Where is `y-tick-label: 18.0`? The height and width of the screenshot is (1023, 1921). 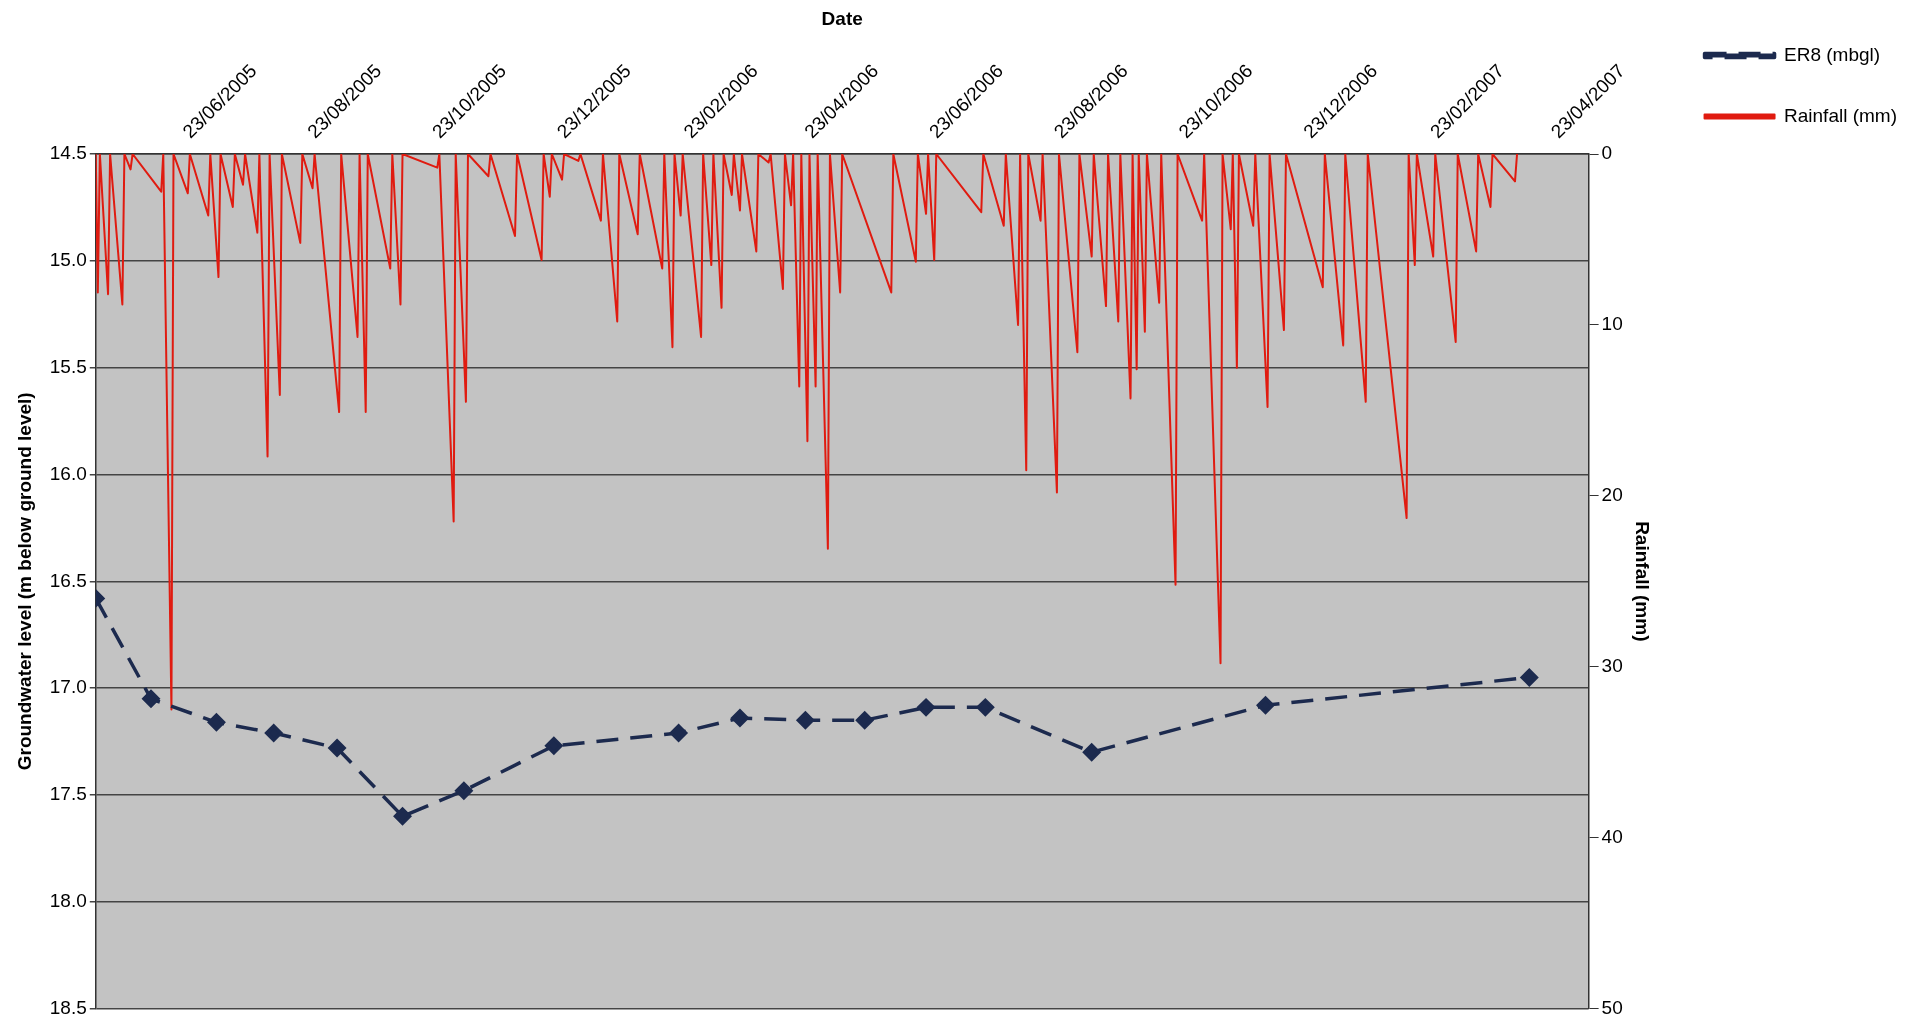 y-tick-label: 18.0 is located at coordinates (68, 901).